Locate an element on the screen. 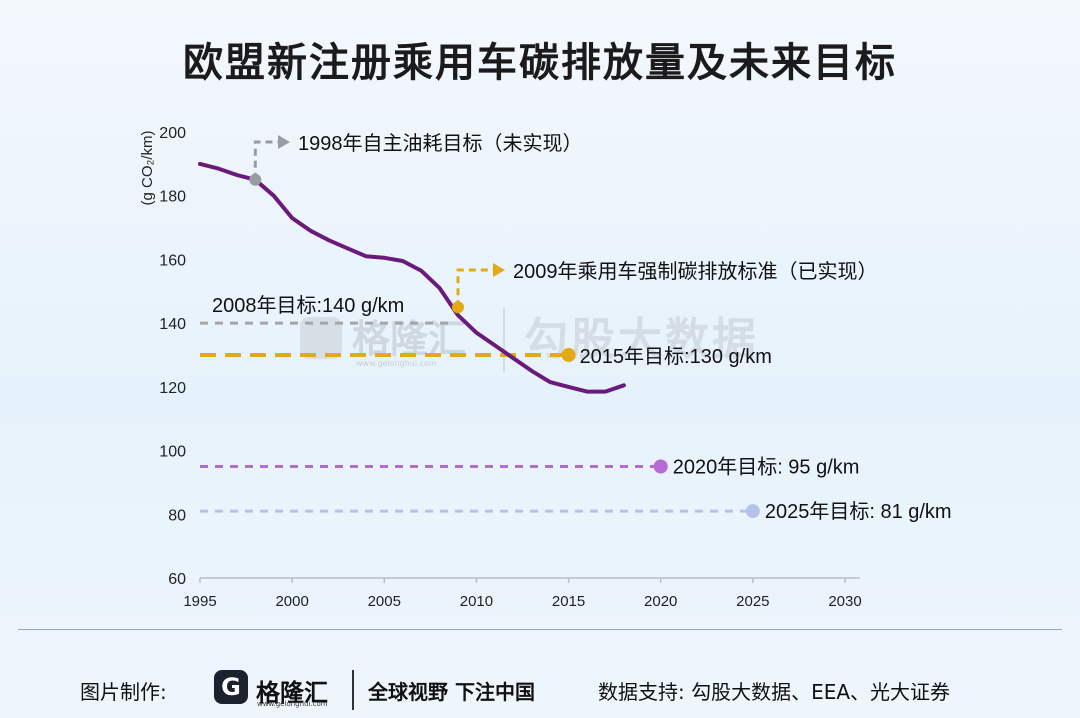 The width and height of the screenshot is (1080, 718). brand-logo-icon: G is located at coordinates (231, 687).